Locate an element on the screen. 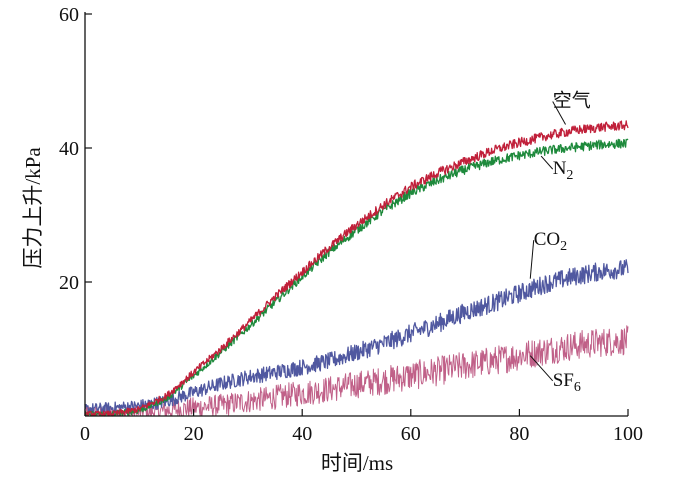  x-axis-title: 时间/ms is located at coordinates (357, 463).